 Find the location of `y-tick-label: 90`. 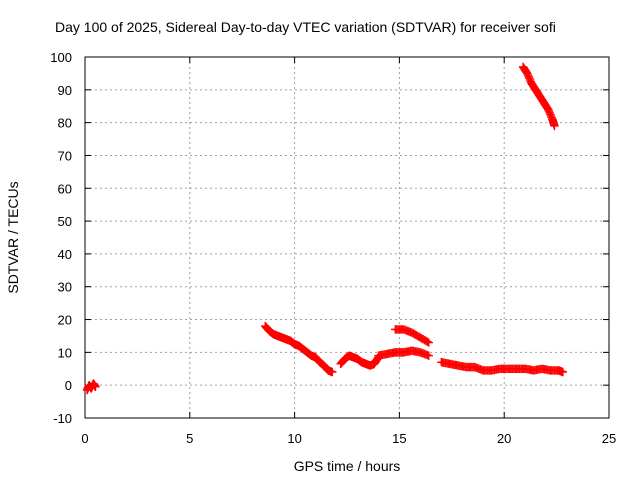

y-tick-label: 90 is located at coordinates (65, 90).